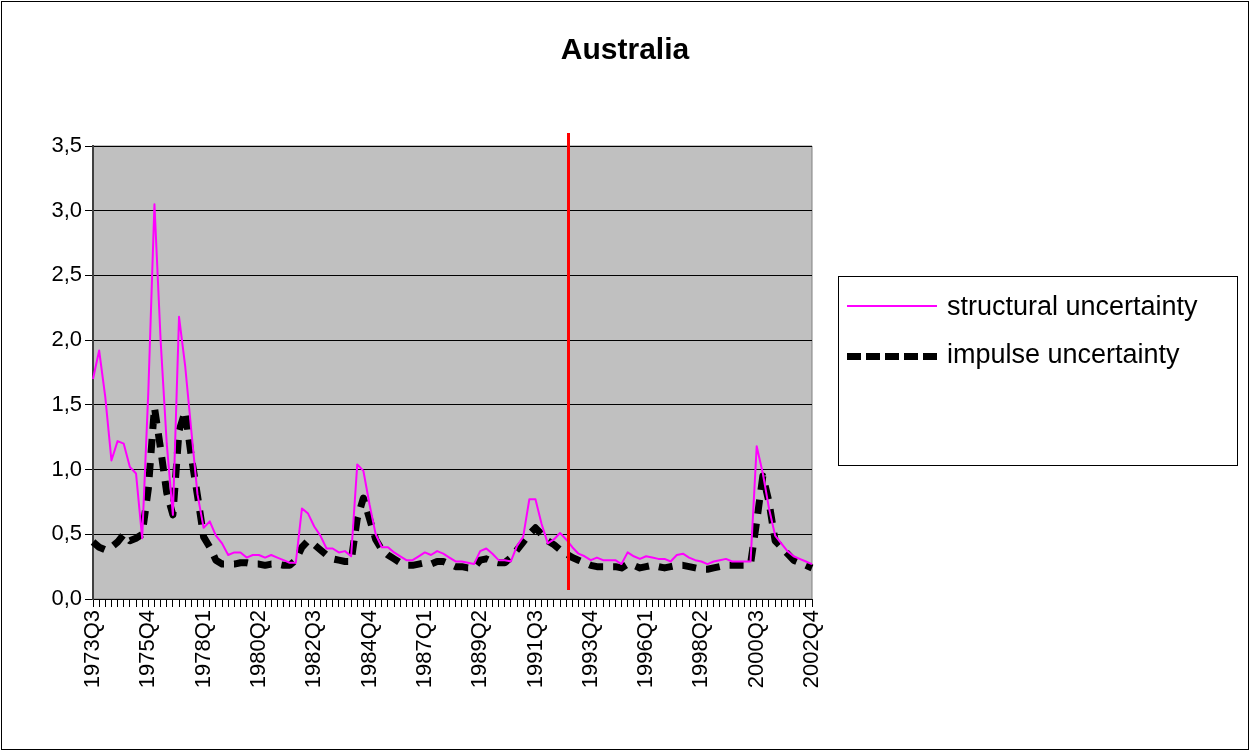  I want to click on x-tick-label: 1991Q3, so click(534, 649).